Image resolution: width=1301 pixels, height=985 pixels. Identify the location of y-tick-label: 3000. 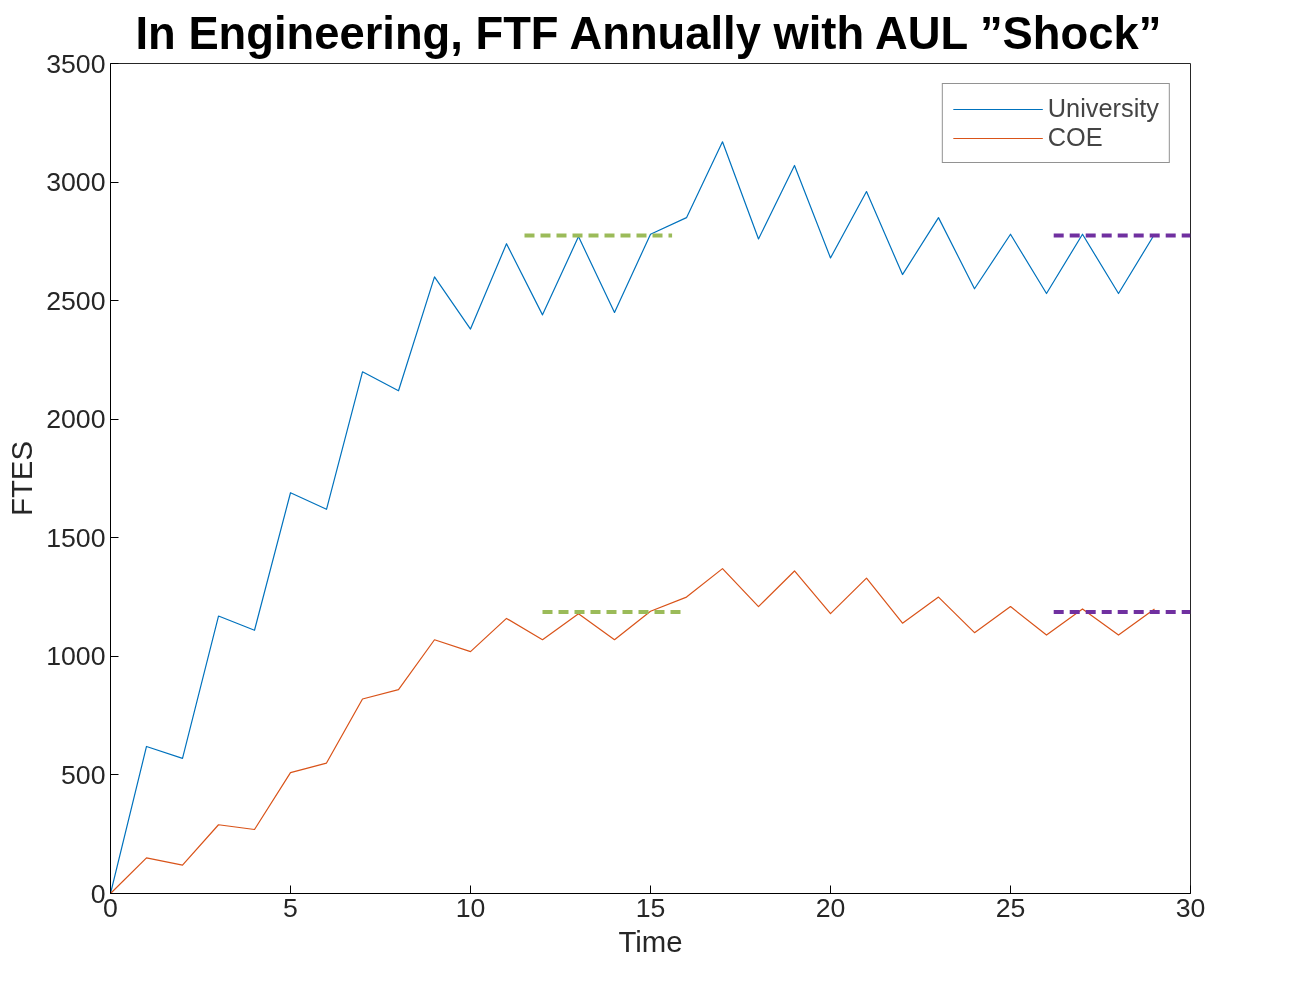
(76, 182).